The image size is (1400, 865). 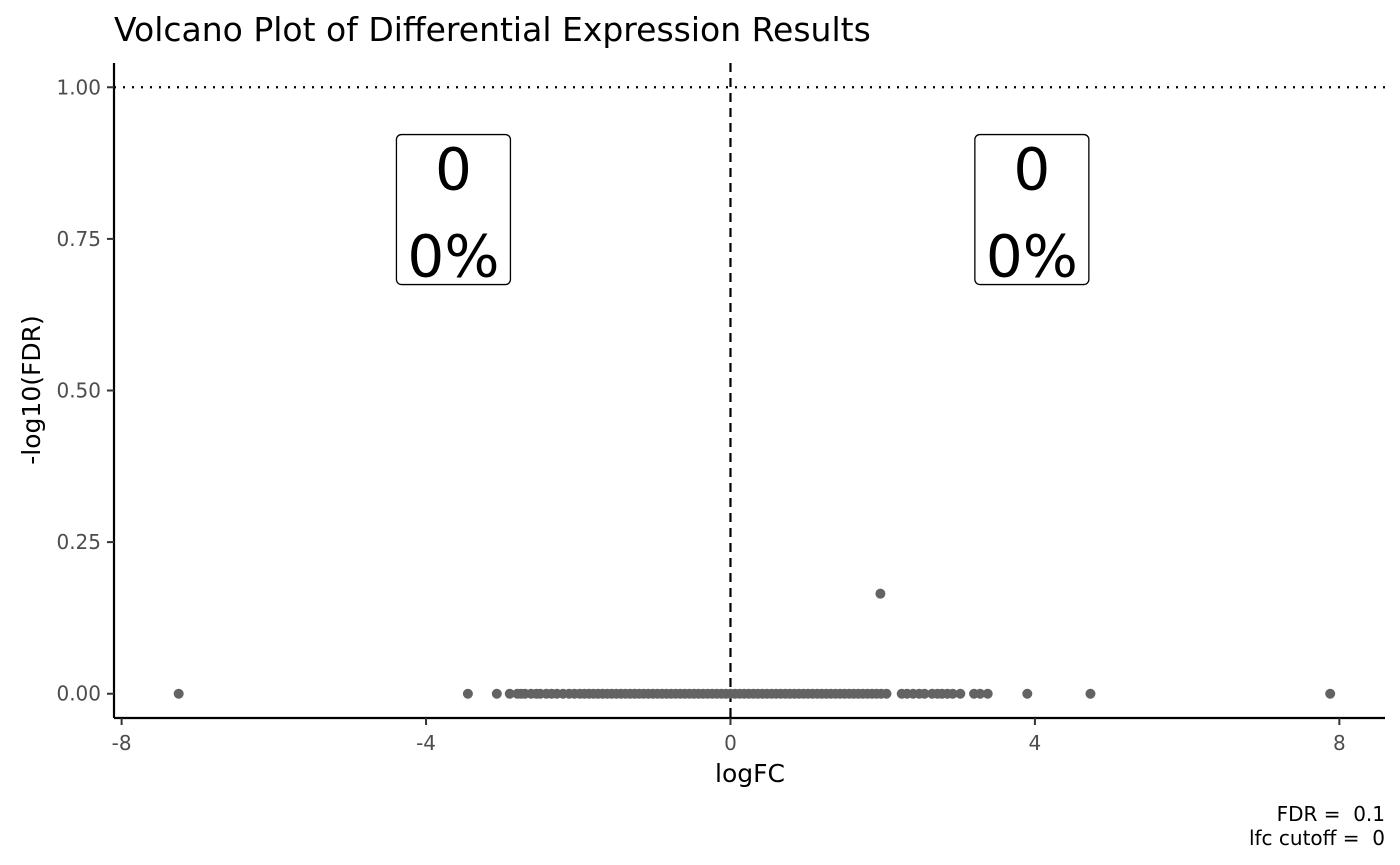 I want to click on y-tick-label: 0.50, so click(x=78, y=391).